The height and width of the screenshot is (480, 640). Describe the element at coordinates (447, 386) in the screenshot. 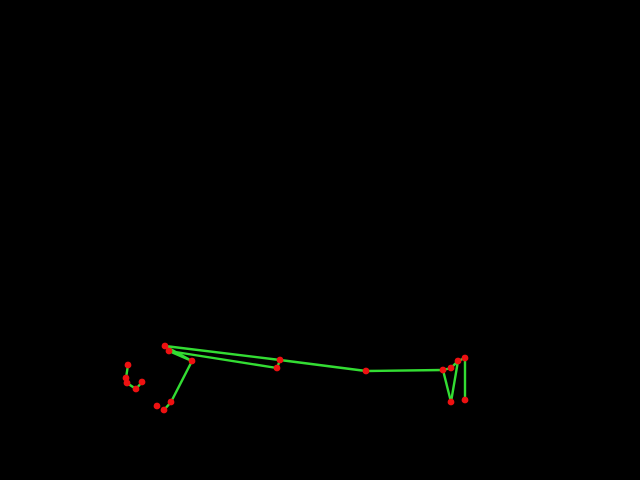

I see `bone-j9-j13` at that location.